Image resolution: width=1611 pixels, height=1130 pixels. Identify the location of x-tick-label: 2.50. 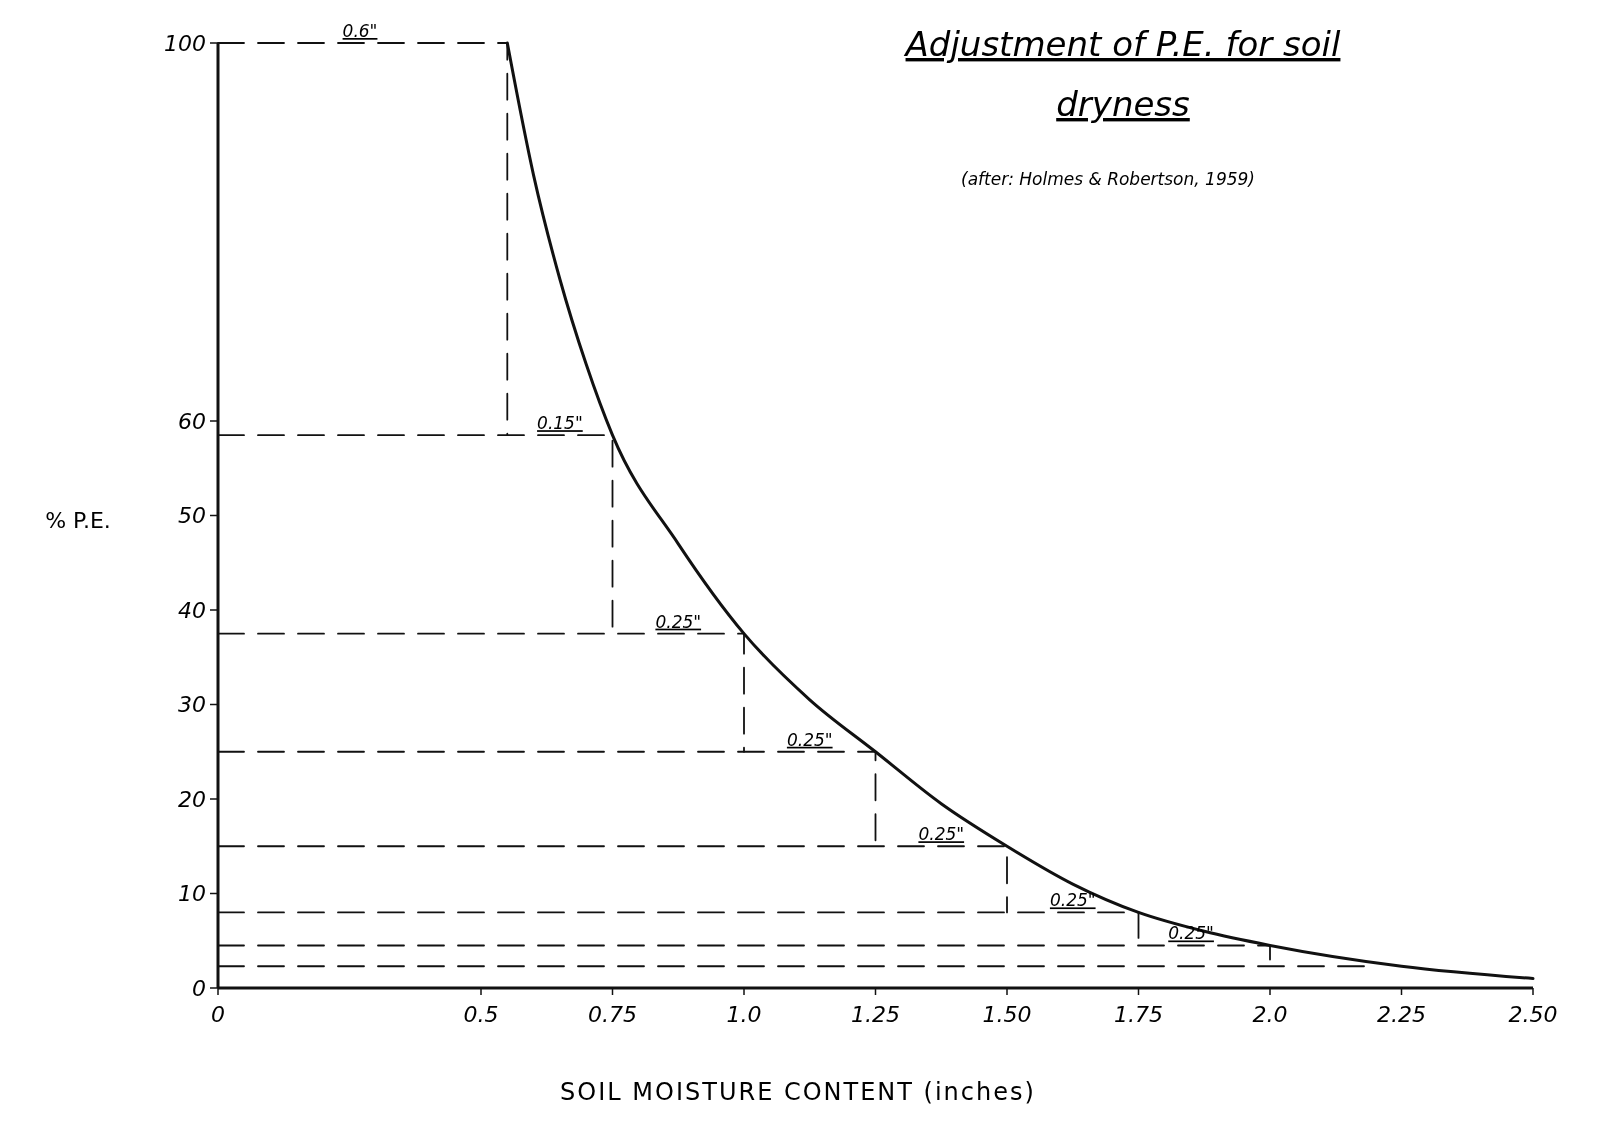
(1533, 1014).